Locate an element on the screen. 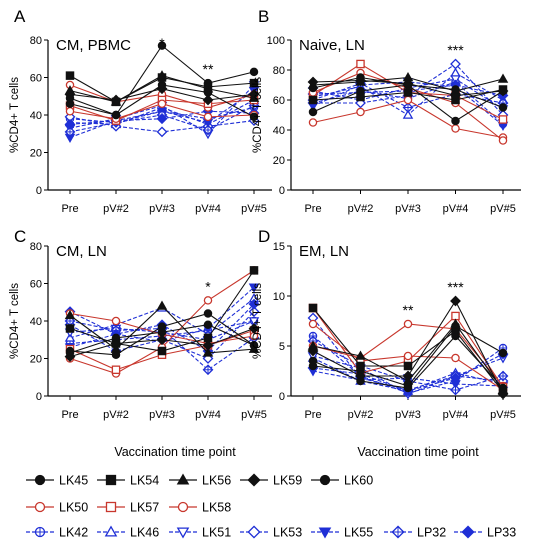  y-tick-label: 60 is located at coordinates (36, 285).